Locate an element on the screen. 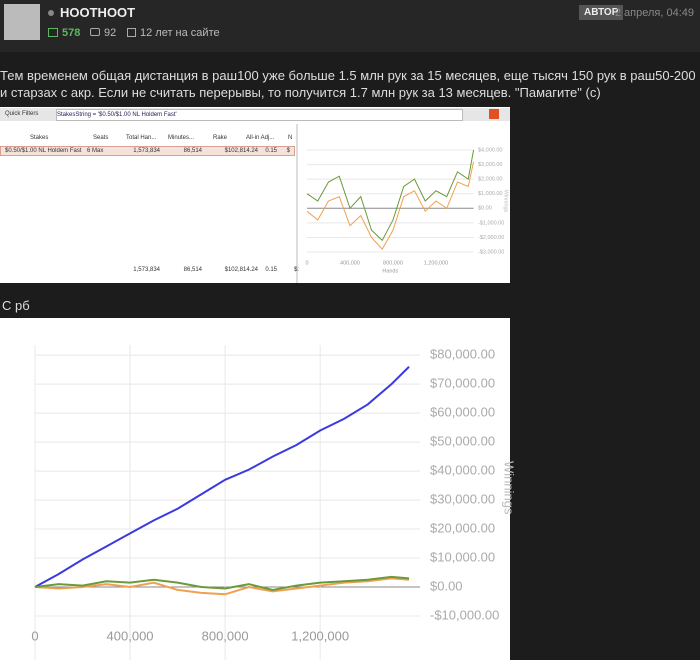  post-date: 2 апреля, 04:49 is located at coordinates (654, 13).